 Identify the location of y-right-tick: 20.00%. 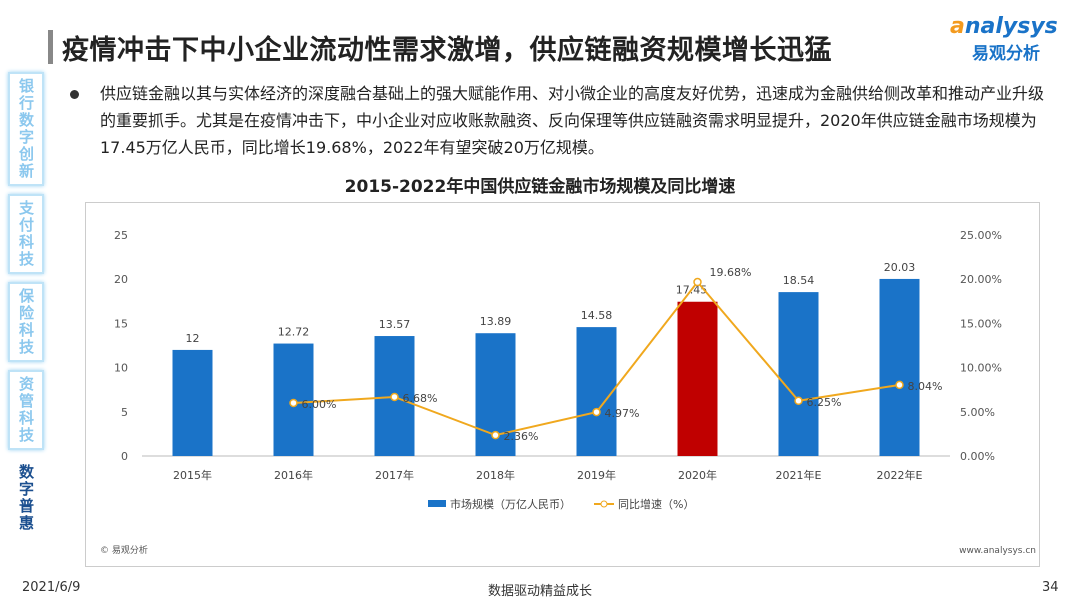
(981, 279).